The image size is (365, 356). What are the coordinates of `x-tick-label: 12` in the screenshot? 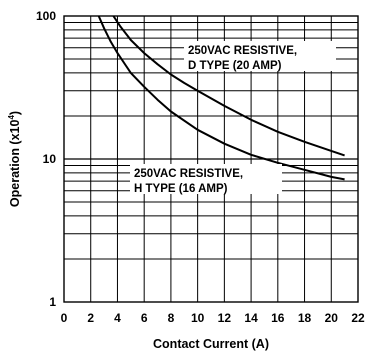 It's located at (225, 318).